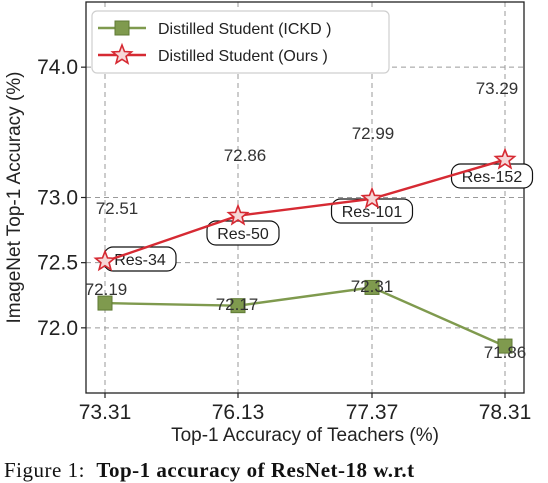 This screenshot has width=548, height=483. Describe the element at coordinates (57, 263) in the screenshot. I see `y-tick-label: 72.5` at that location.